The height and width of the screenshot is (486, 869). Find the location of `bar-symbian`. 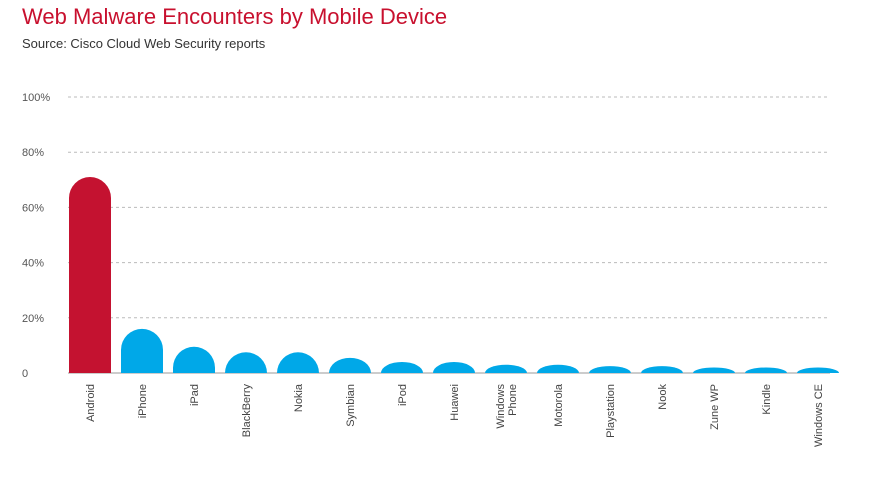

bar-symbian is located at coordinates (350, 365).